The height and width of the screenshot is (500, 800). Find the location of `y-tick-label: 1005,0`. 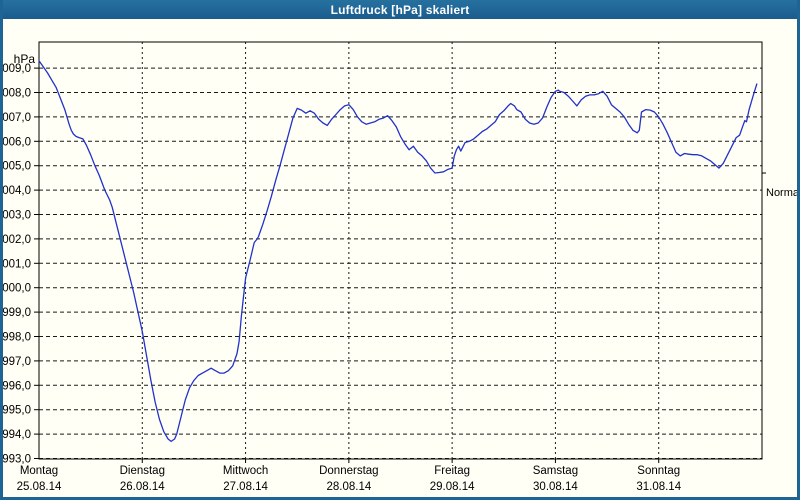

y-tick-label: 1005,0 is located at coordinates (15, 167).